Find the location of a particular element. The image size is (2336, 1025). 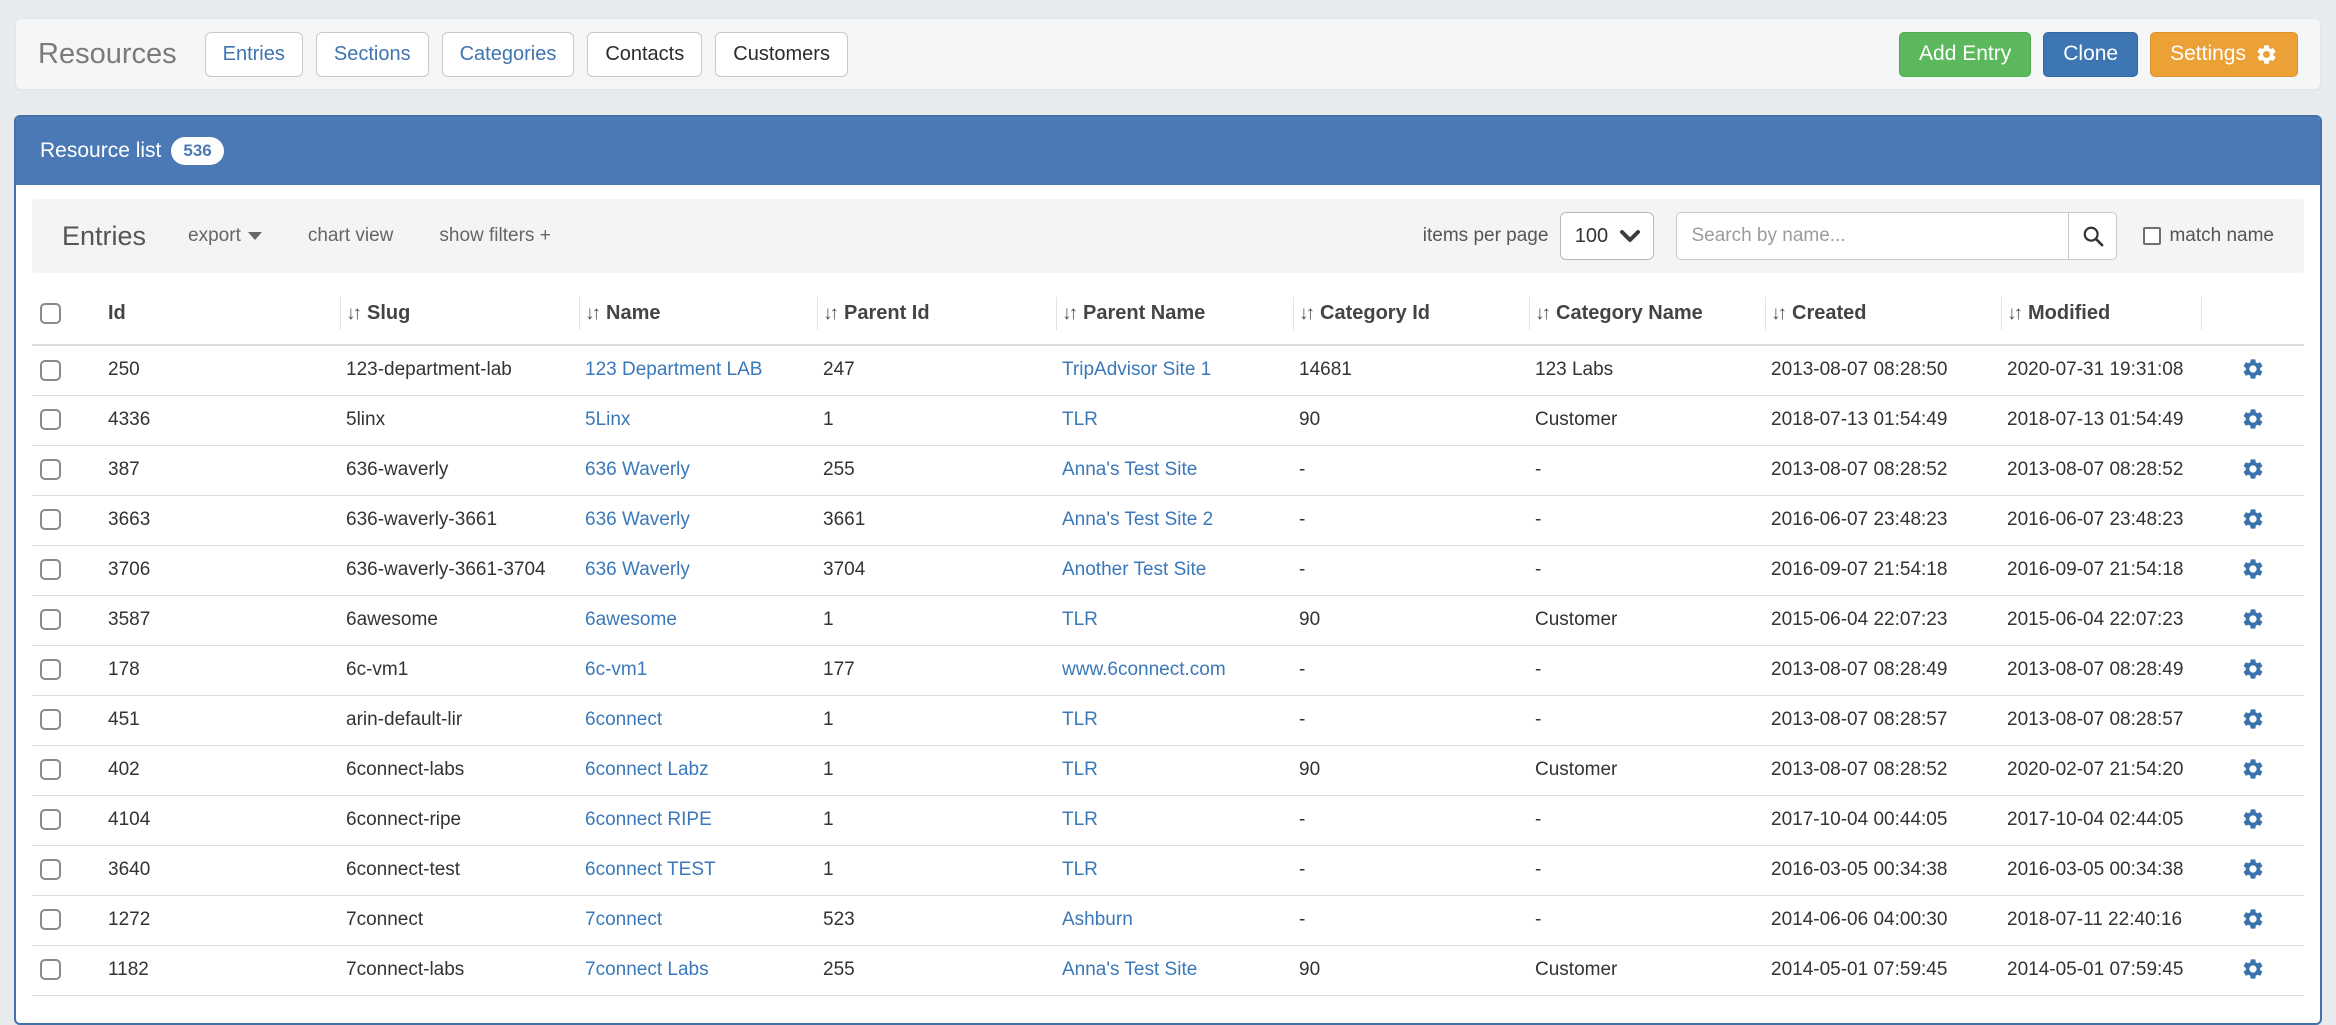

cell-parent-id: 523 is located at coordinates (936, 920).